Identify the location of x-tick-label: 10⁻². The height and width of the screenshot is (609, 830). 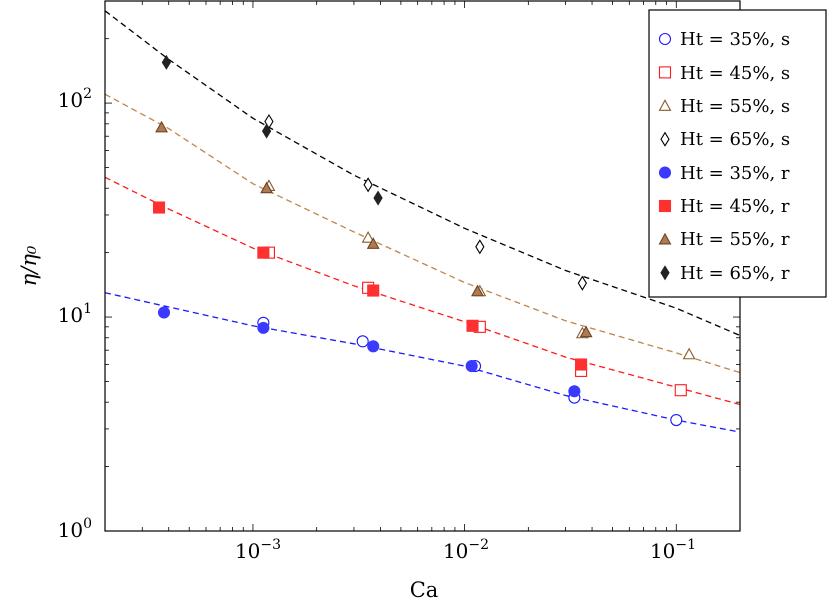
(466, 550).